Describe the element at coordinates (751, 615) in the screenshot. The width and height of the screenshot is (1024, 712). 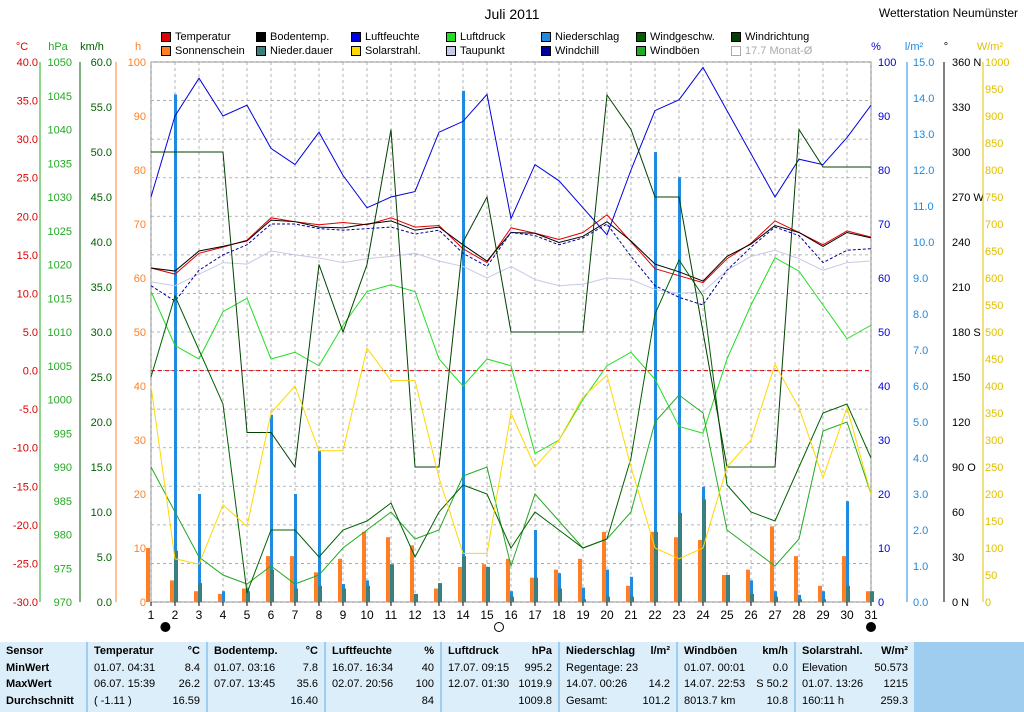
I see `tick-label-day: 26` at that location.